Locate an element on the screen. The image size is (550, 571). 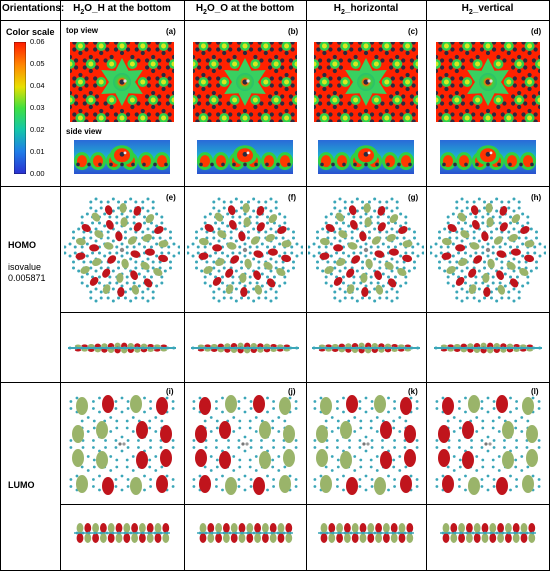
isovalue-label: isovalue is located at coordinates (25, 267).